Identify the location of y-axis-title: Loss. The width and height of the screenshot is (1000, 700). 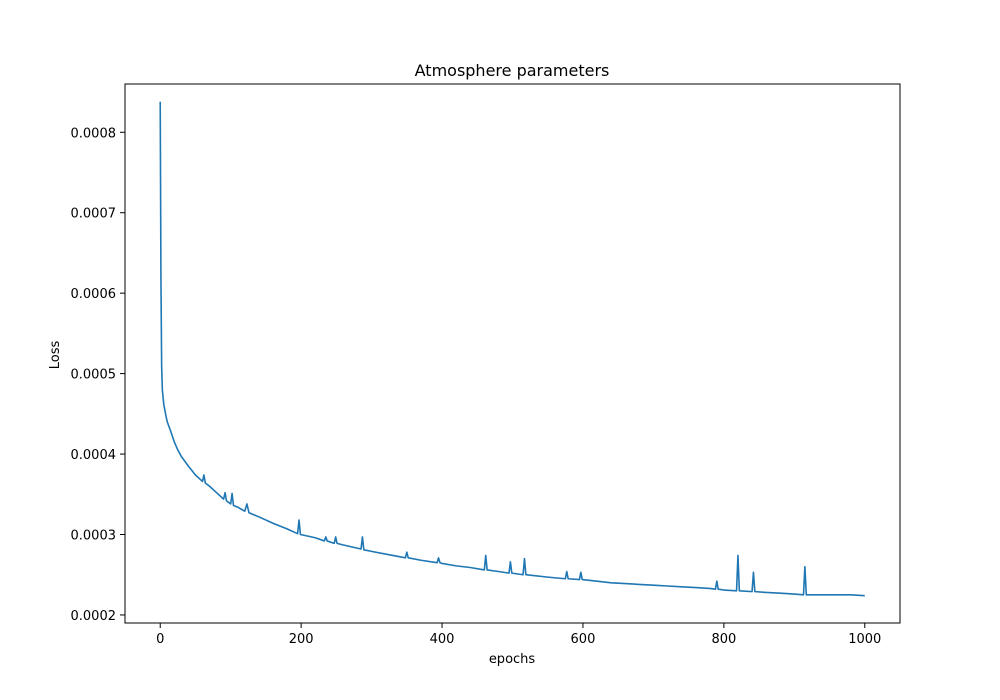
(55, 355).